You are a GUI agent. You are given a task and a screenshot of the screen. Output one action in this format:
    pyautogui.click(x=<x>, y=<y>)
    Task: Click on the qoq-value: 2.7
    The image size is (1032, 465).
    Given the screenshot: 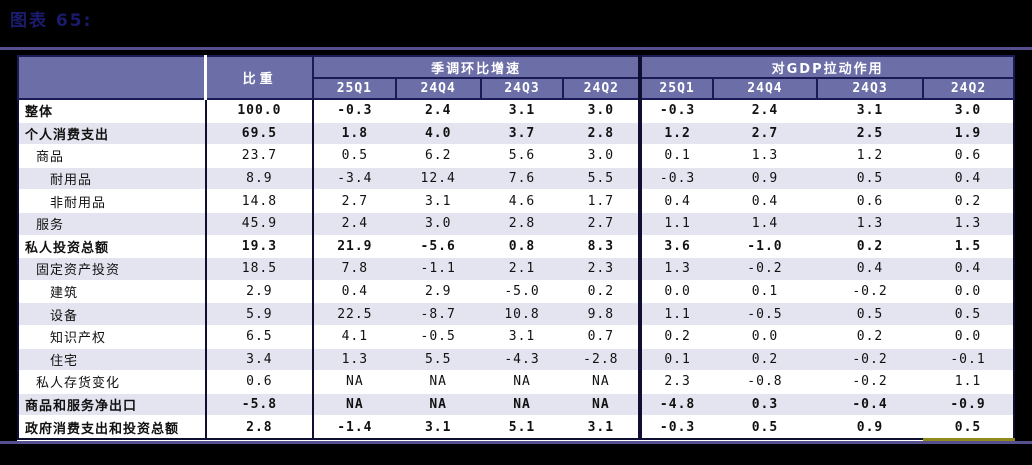 What is the action you would take?
    pyautogui.click(x=354, y=201)
    